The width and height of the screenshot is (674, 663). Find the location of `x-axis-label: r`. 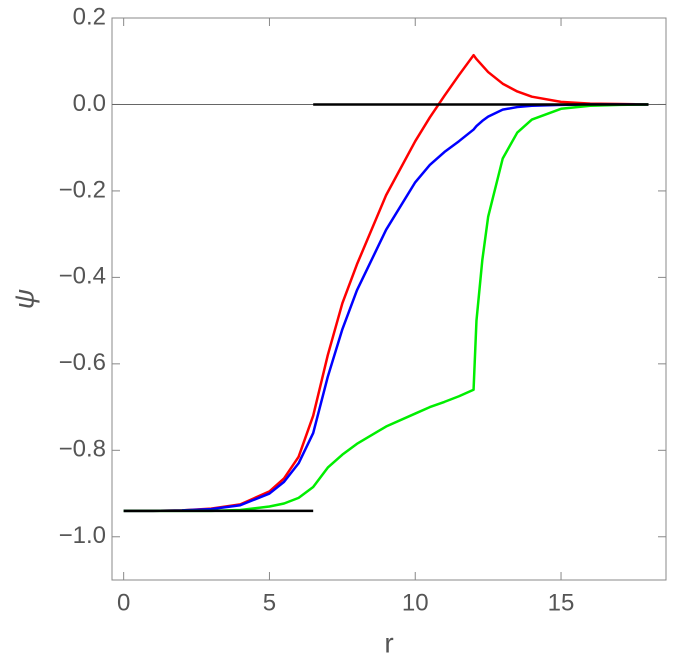

x-axis-label: r is located at coordinates (388, 642).